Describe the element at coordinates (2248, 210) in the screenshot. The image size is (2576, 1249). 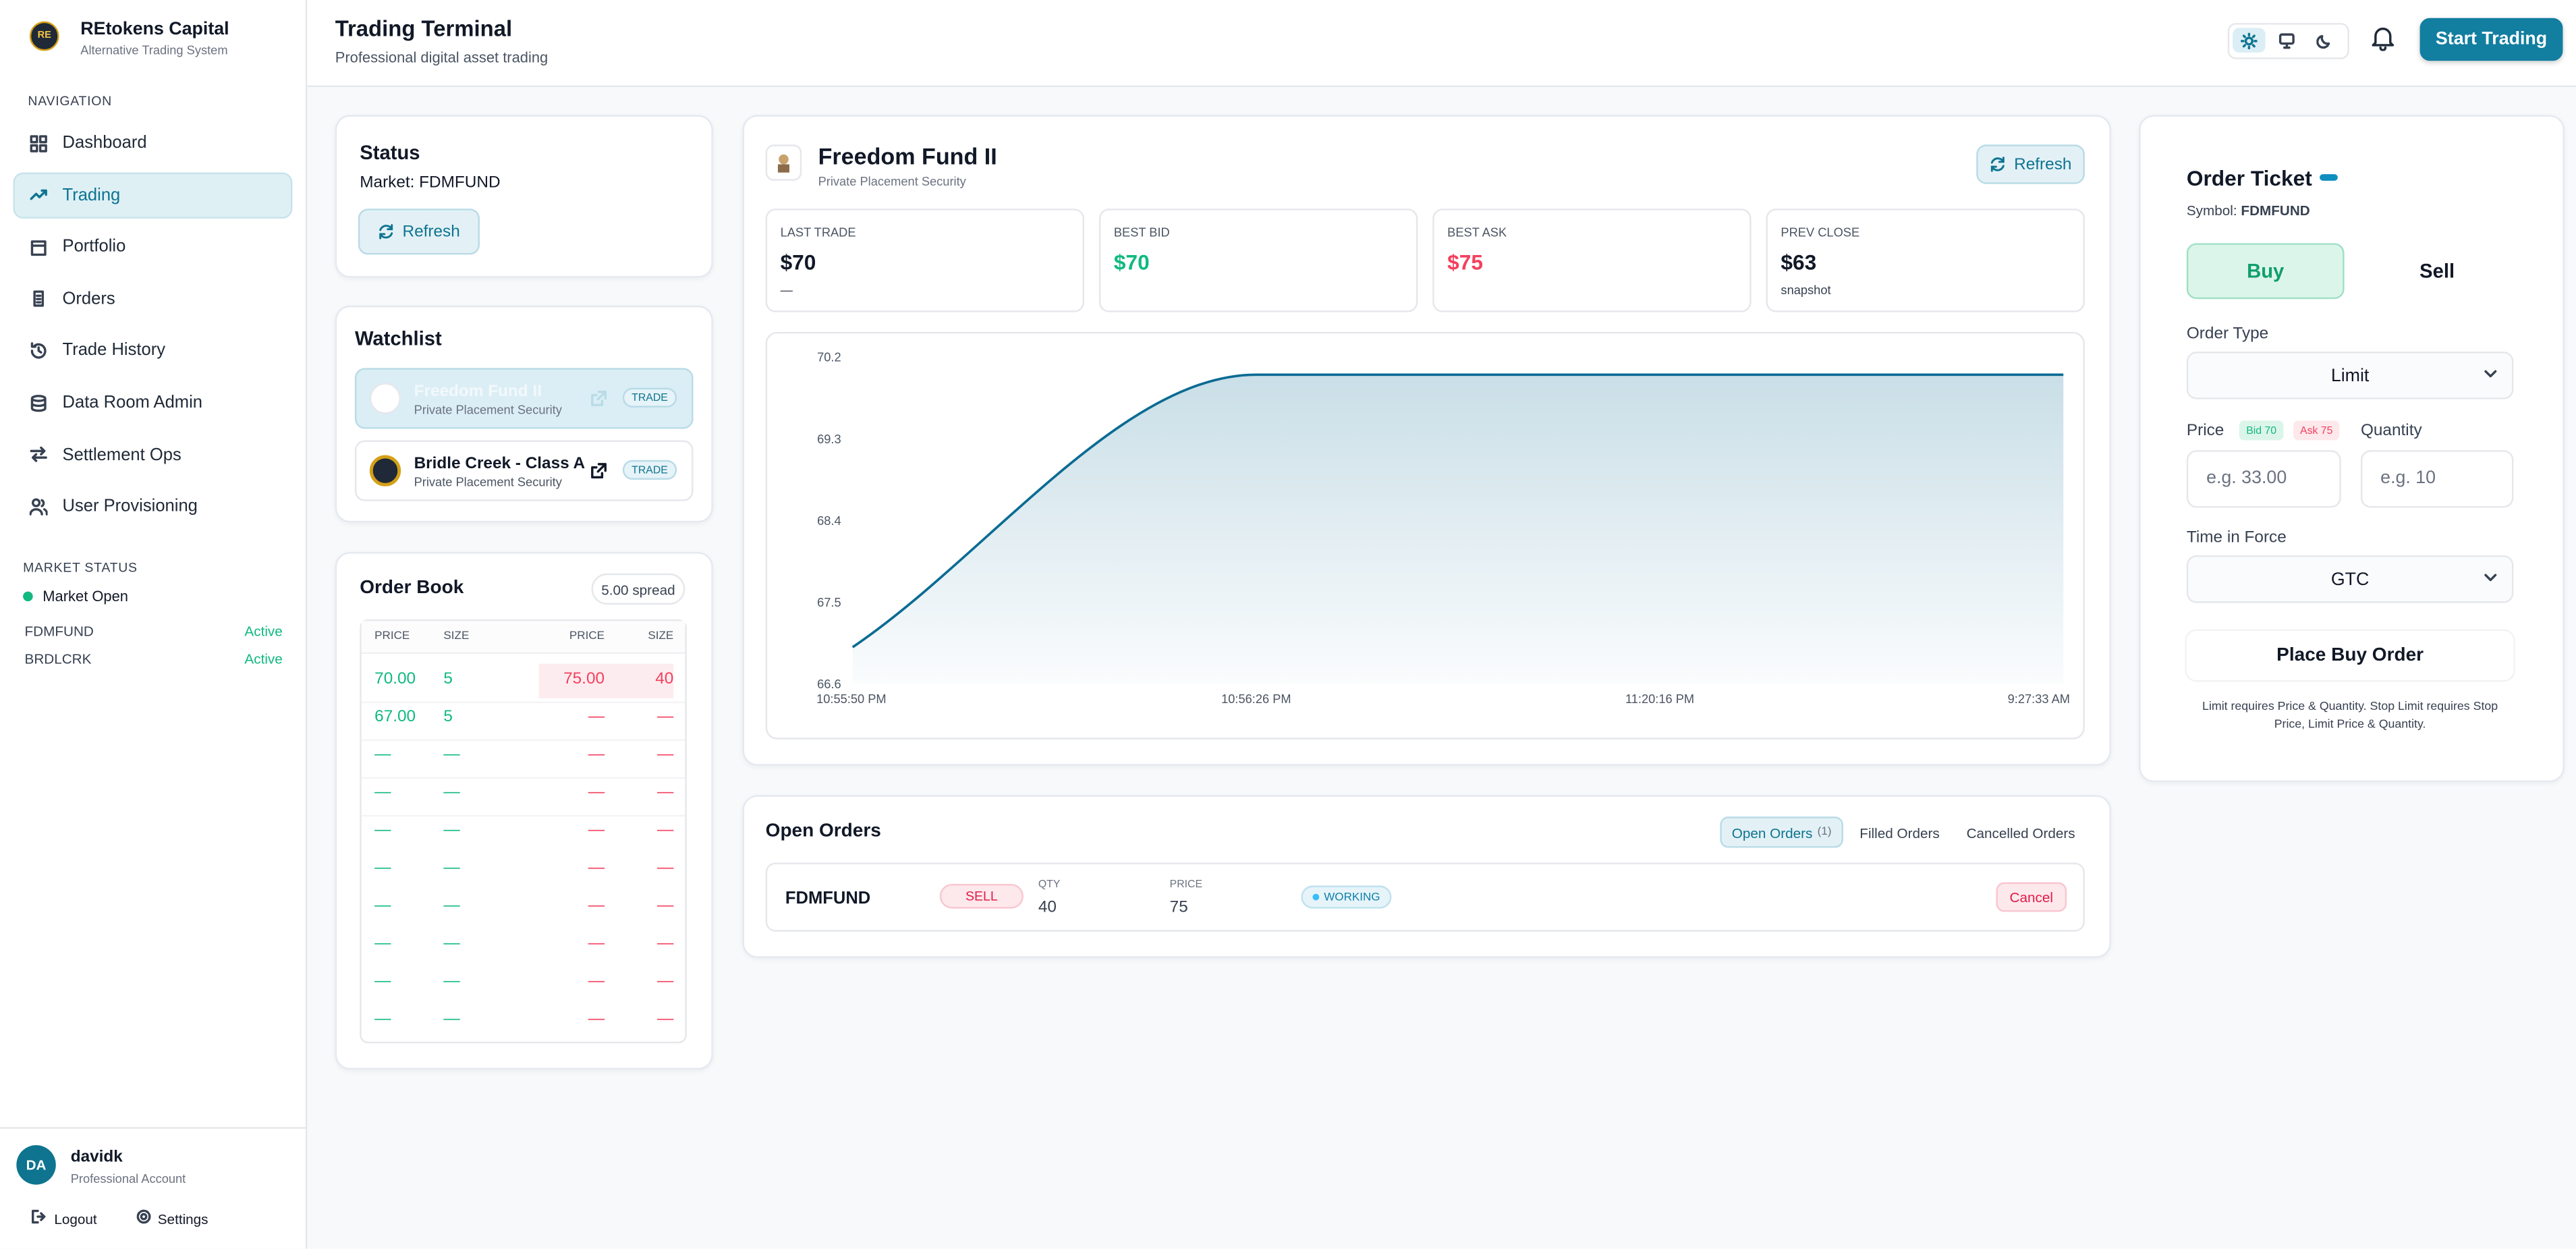
I see `ticket-symbol: Symbol: FDMFUND` at that location.